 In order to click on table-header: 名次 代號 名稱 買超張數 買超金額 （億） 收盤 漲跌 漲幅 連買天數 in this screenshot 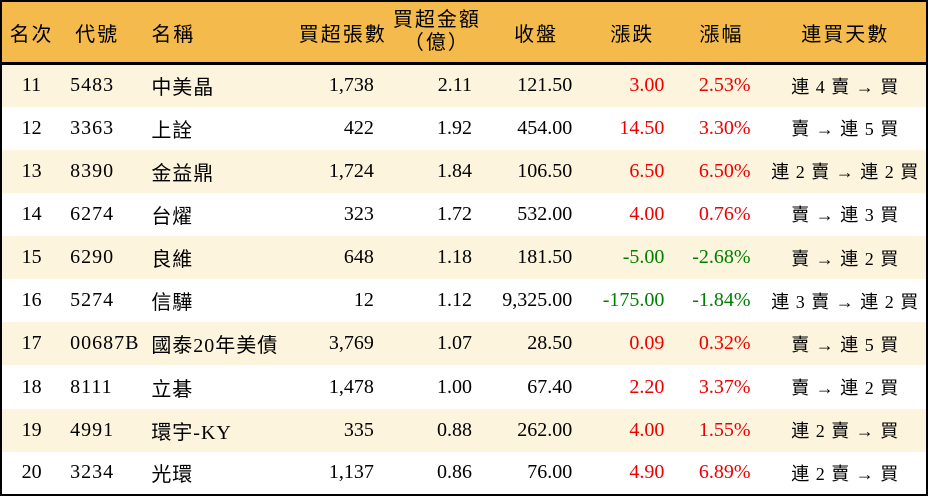, I will do `click(464, 33)`.